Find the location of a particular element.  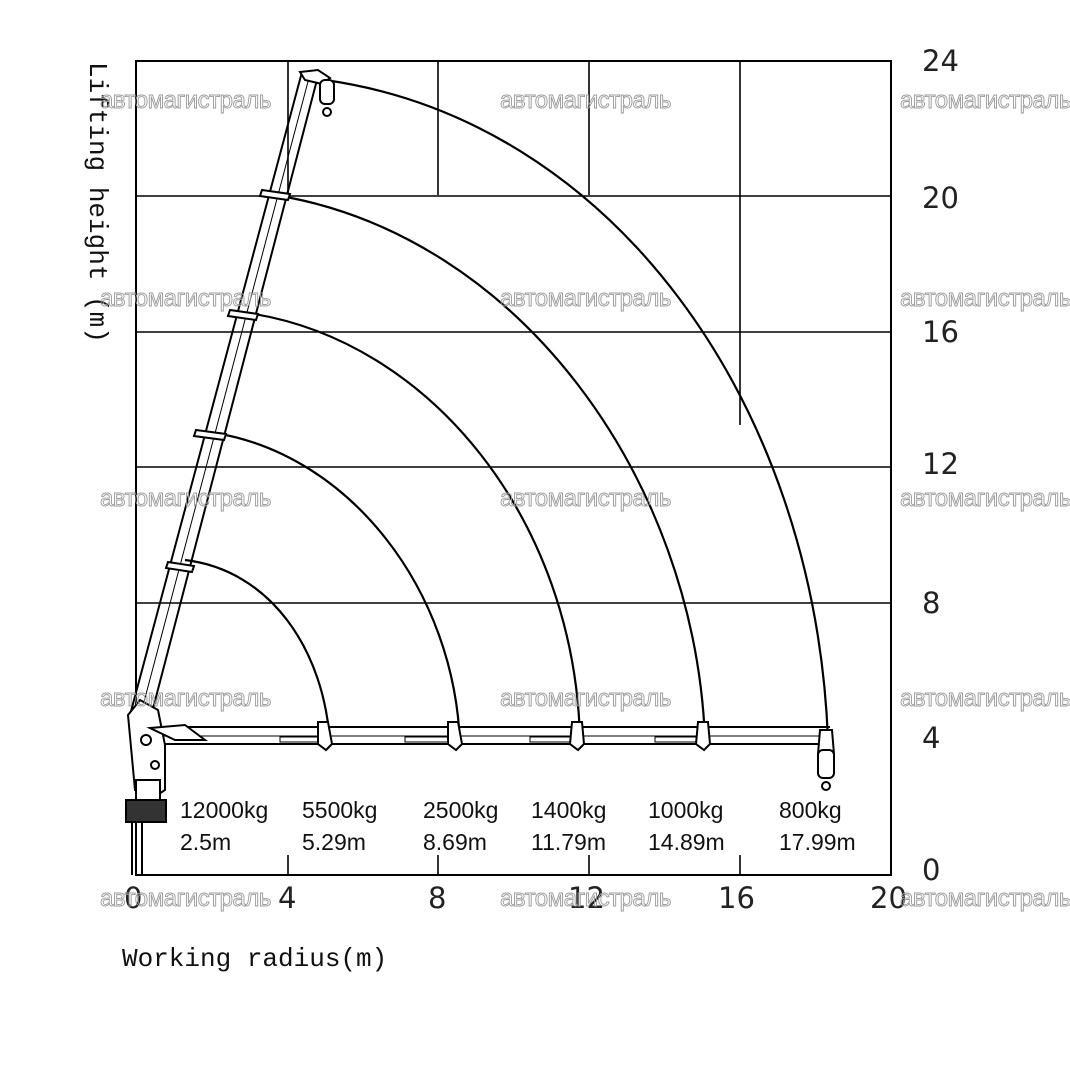

x-tick-8: 8 is located at coordinates (437, 898).